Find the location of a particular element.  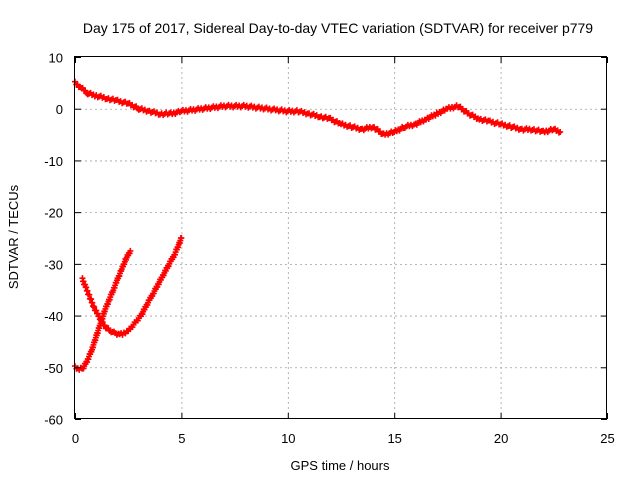

series-main is located at coordinates (318, 108).